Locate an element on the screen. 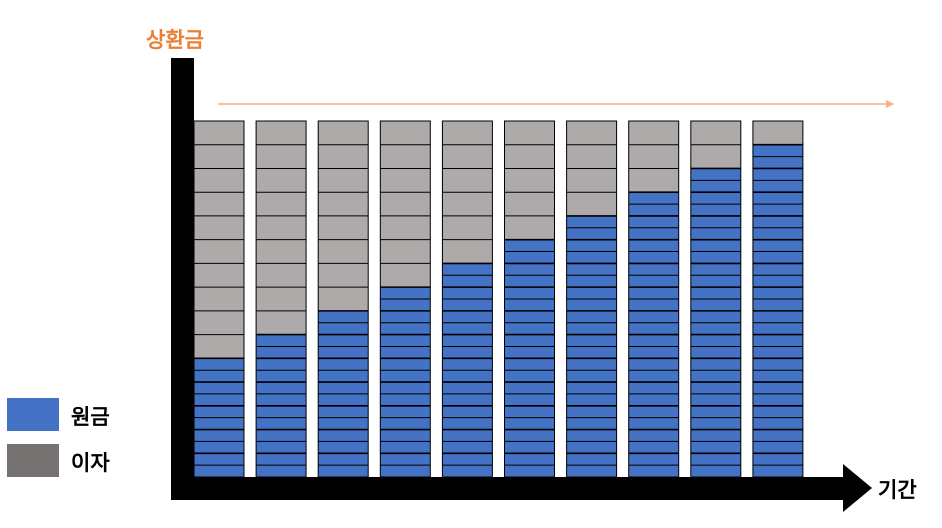 The height and width of the screenshot is (528, 942). y-axis-label: 상환금 is located at coordinates (175, 40).